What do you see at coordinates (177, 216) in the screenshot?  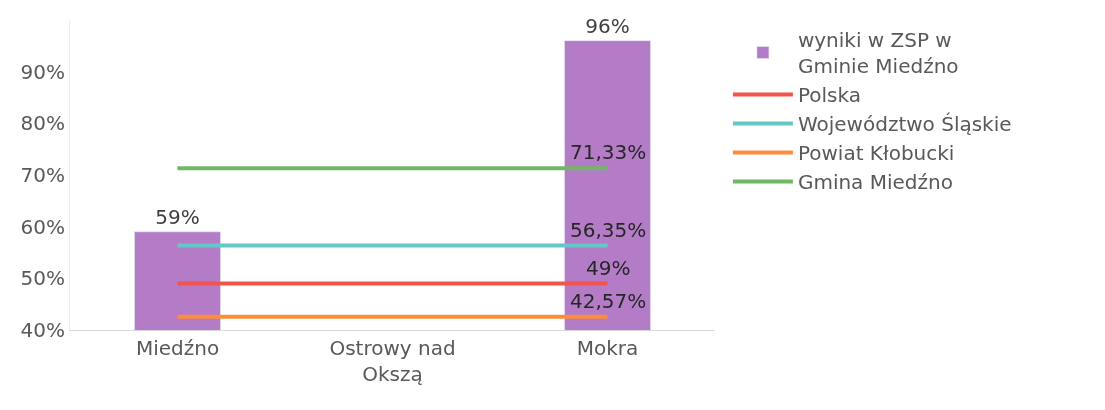 I see `data-label: 59%` at bounding box center [177, 216].